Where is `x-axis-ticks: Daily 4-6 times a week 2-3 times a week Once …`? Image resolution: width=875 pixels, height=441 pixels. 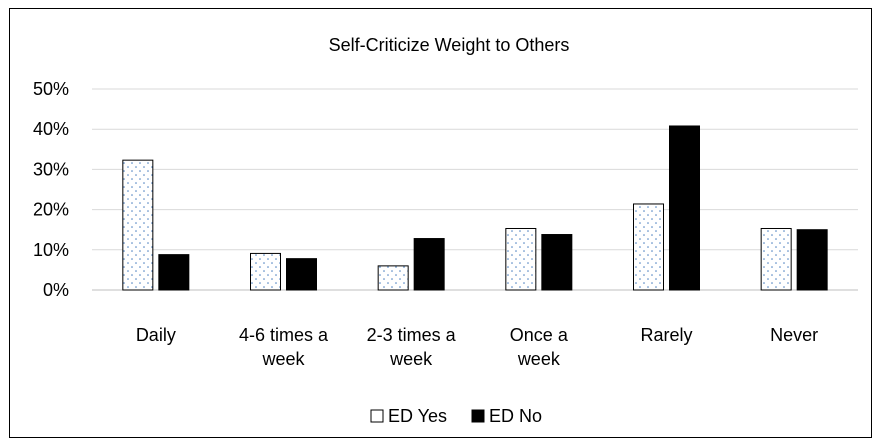 x-axis-ticks: Daily 4-6 times a week 2-3 times a week Once … is located at coordinates (477, 347).